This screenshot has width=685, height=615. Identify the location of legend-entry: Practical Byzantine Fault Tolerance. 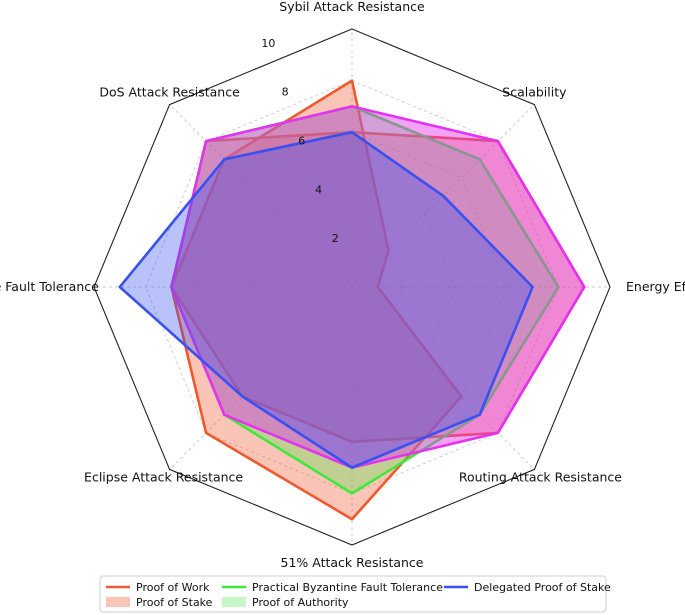
(332, 587).